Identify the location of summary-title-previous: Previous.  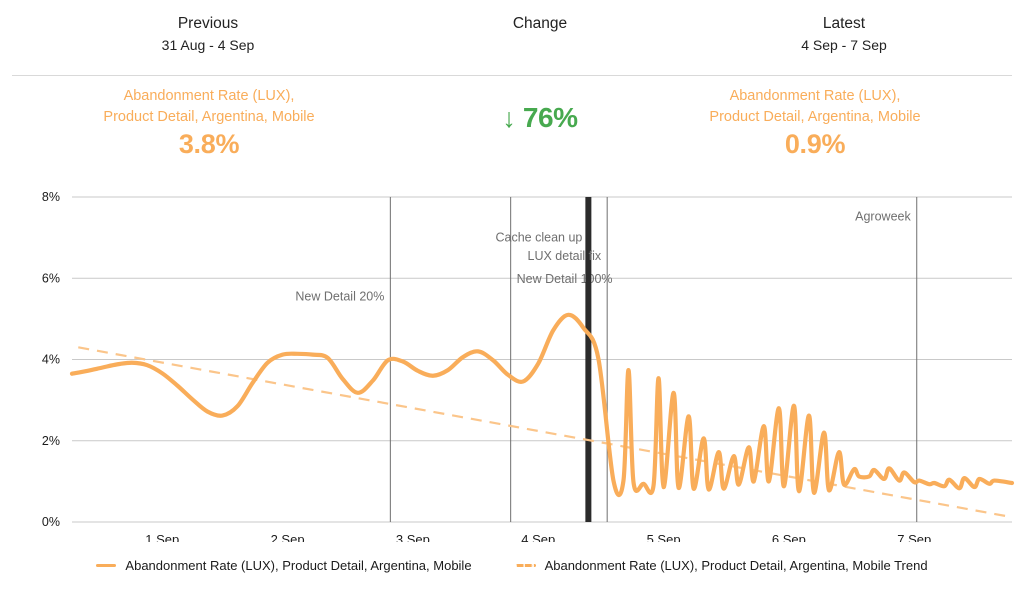
(208, 23).